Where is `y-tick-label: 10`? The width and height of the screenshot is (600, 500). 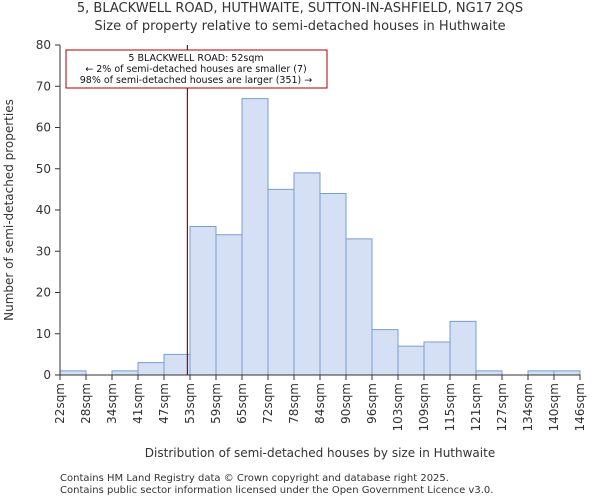
y-tick-label: 10 is located at coordinates (43, 334).